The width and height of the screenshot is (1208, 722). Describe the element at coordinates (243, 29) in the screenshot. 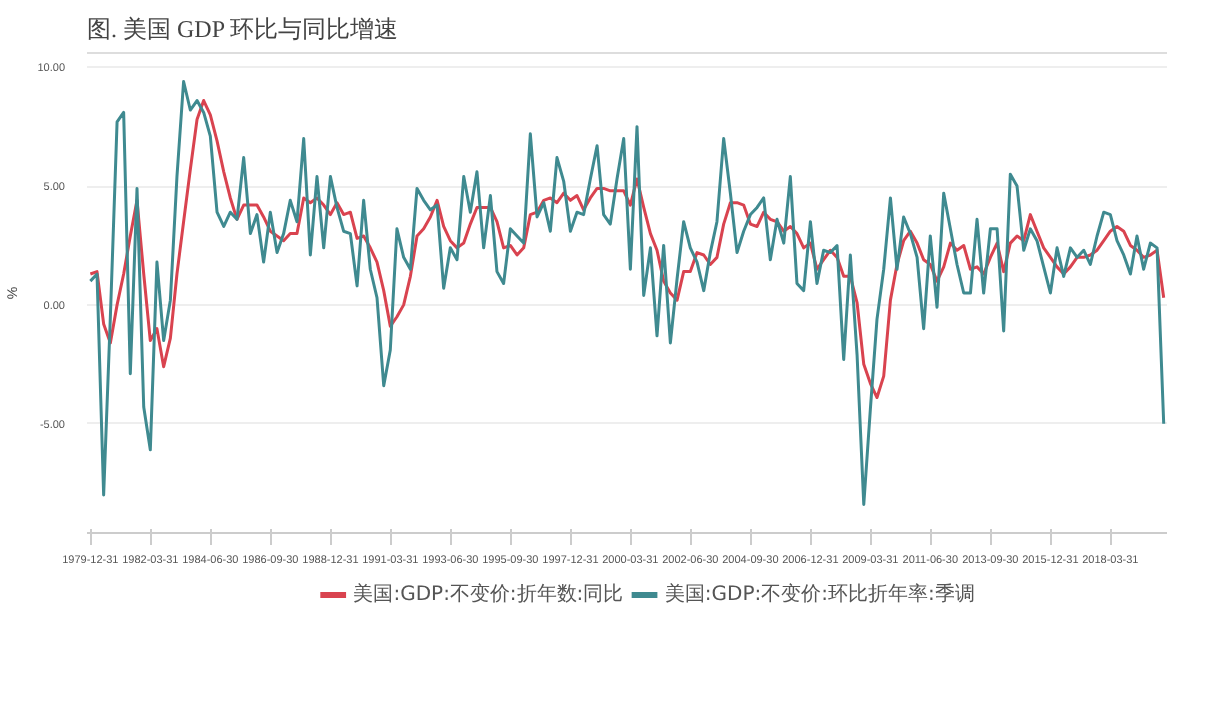

I see `chart-title: 图. 美国 GDP 环比与同比增速` at that location.